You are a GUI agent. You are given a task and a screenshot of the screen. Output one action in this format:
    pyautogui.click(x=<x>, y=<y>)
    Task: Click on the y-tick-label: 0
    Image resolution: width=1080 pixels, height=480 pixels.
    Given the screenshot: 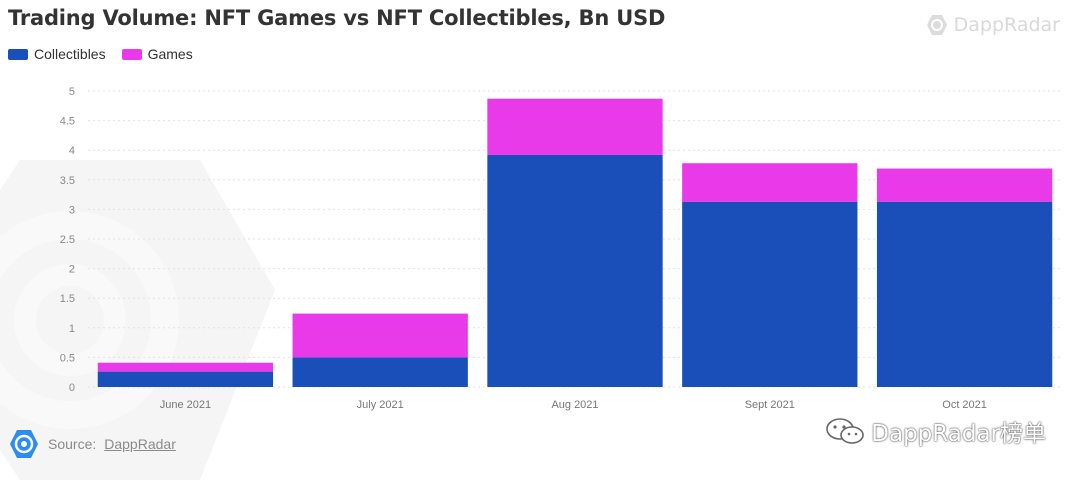 What is the action you would take?
    pyautogui.click(x=72, y=388)
    